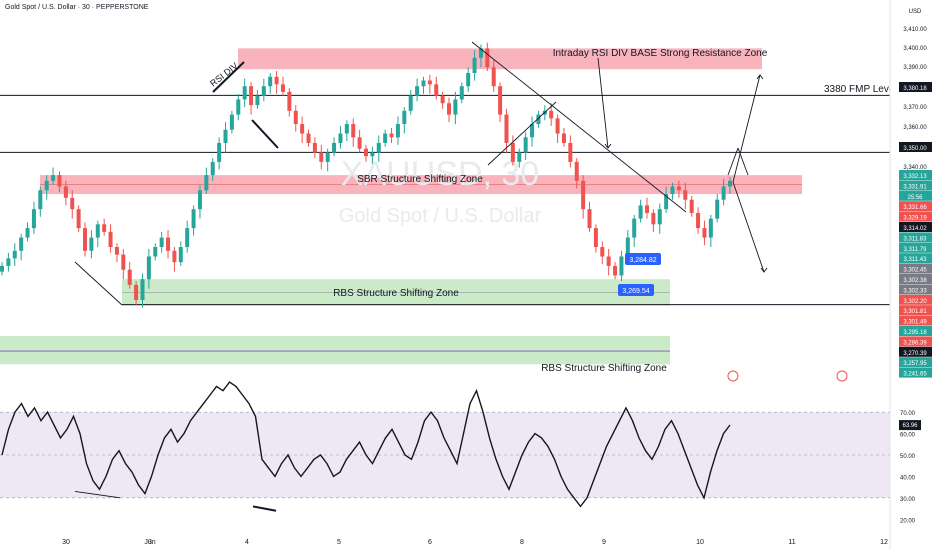  Describe the element at coordinates (915, 30) in the screenshot. I see `price-tag: 3,410.00` at that location.